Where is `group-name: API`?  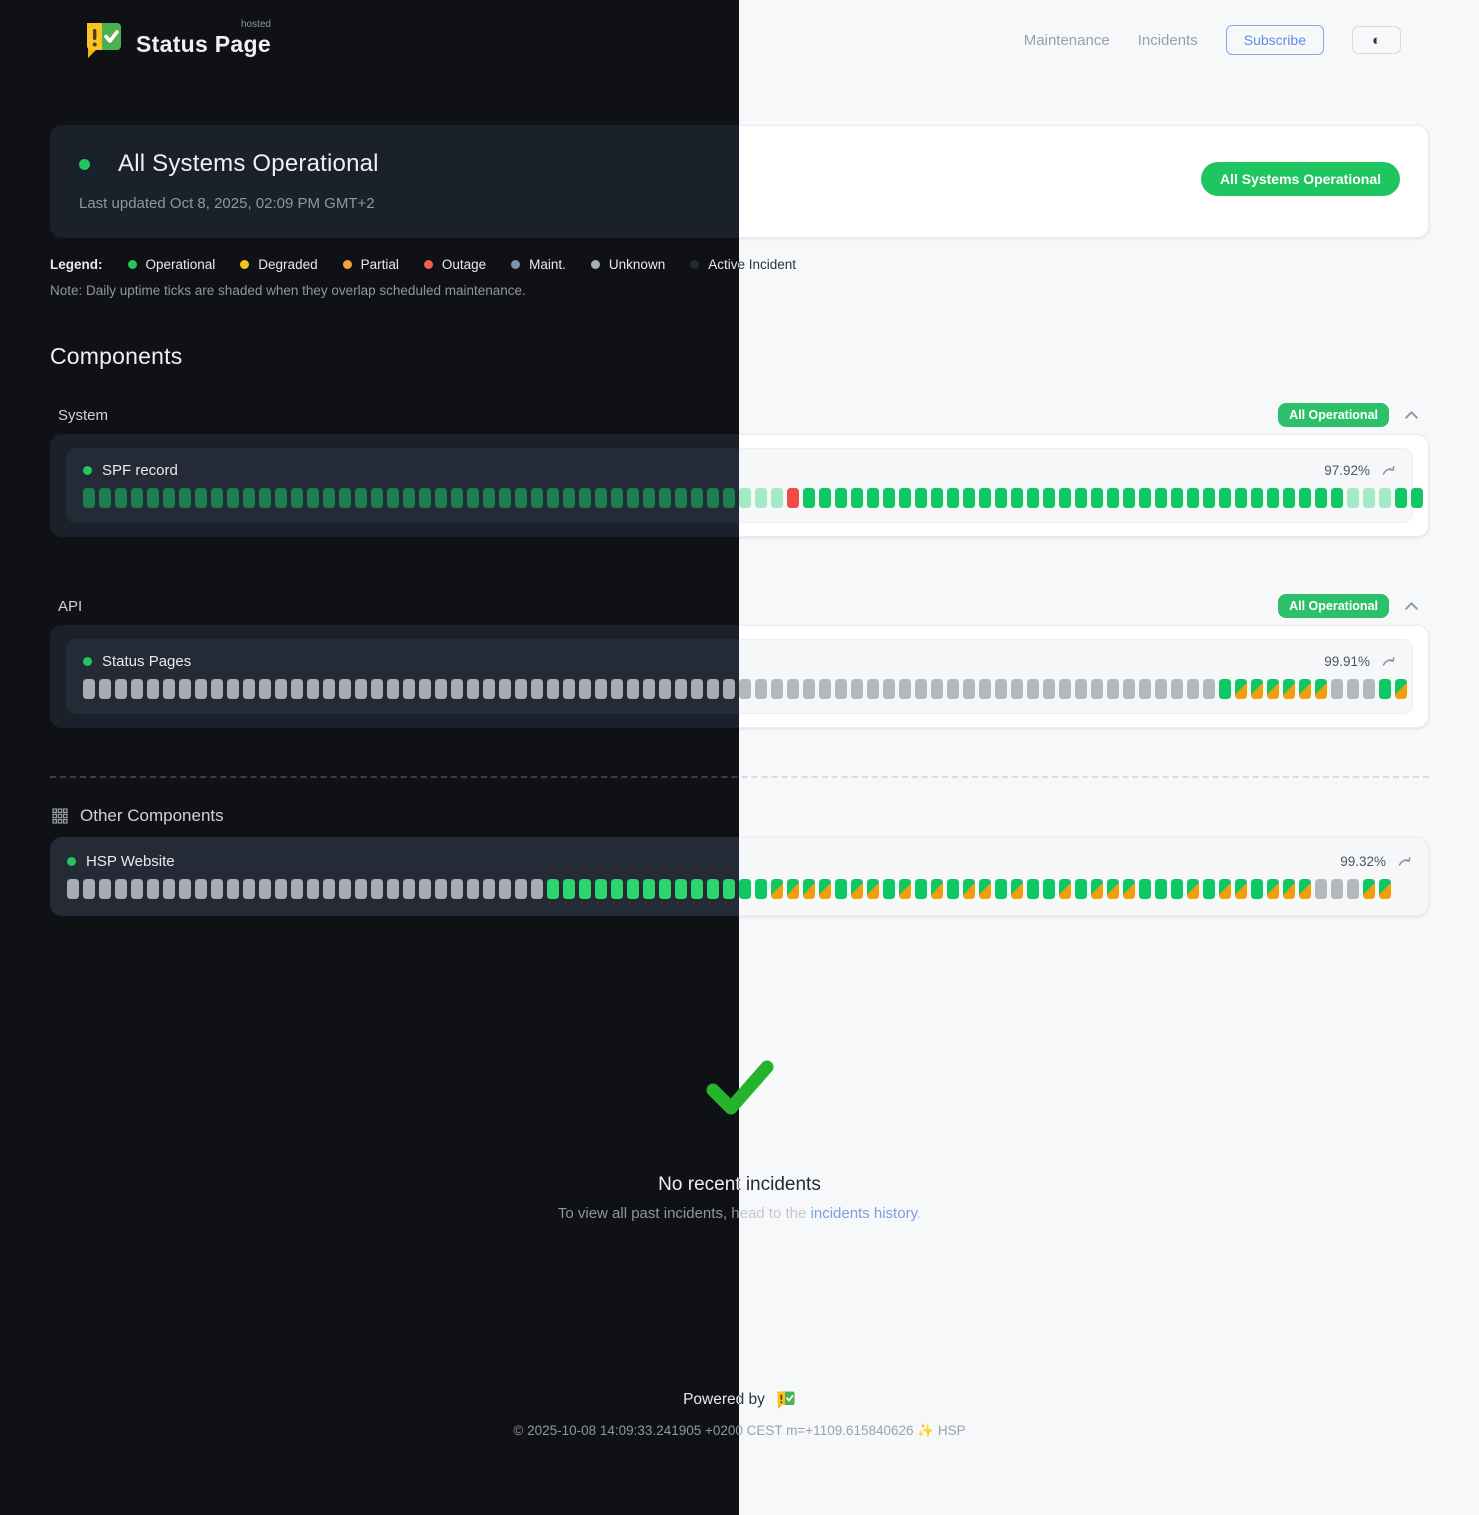 group-name: API is located at coordinates (70, 606).